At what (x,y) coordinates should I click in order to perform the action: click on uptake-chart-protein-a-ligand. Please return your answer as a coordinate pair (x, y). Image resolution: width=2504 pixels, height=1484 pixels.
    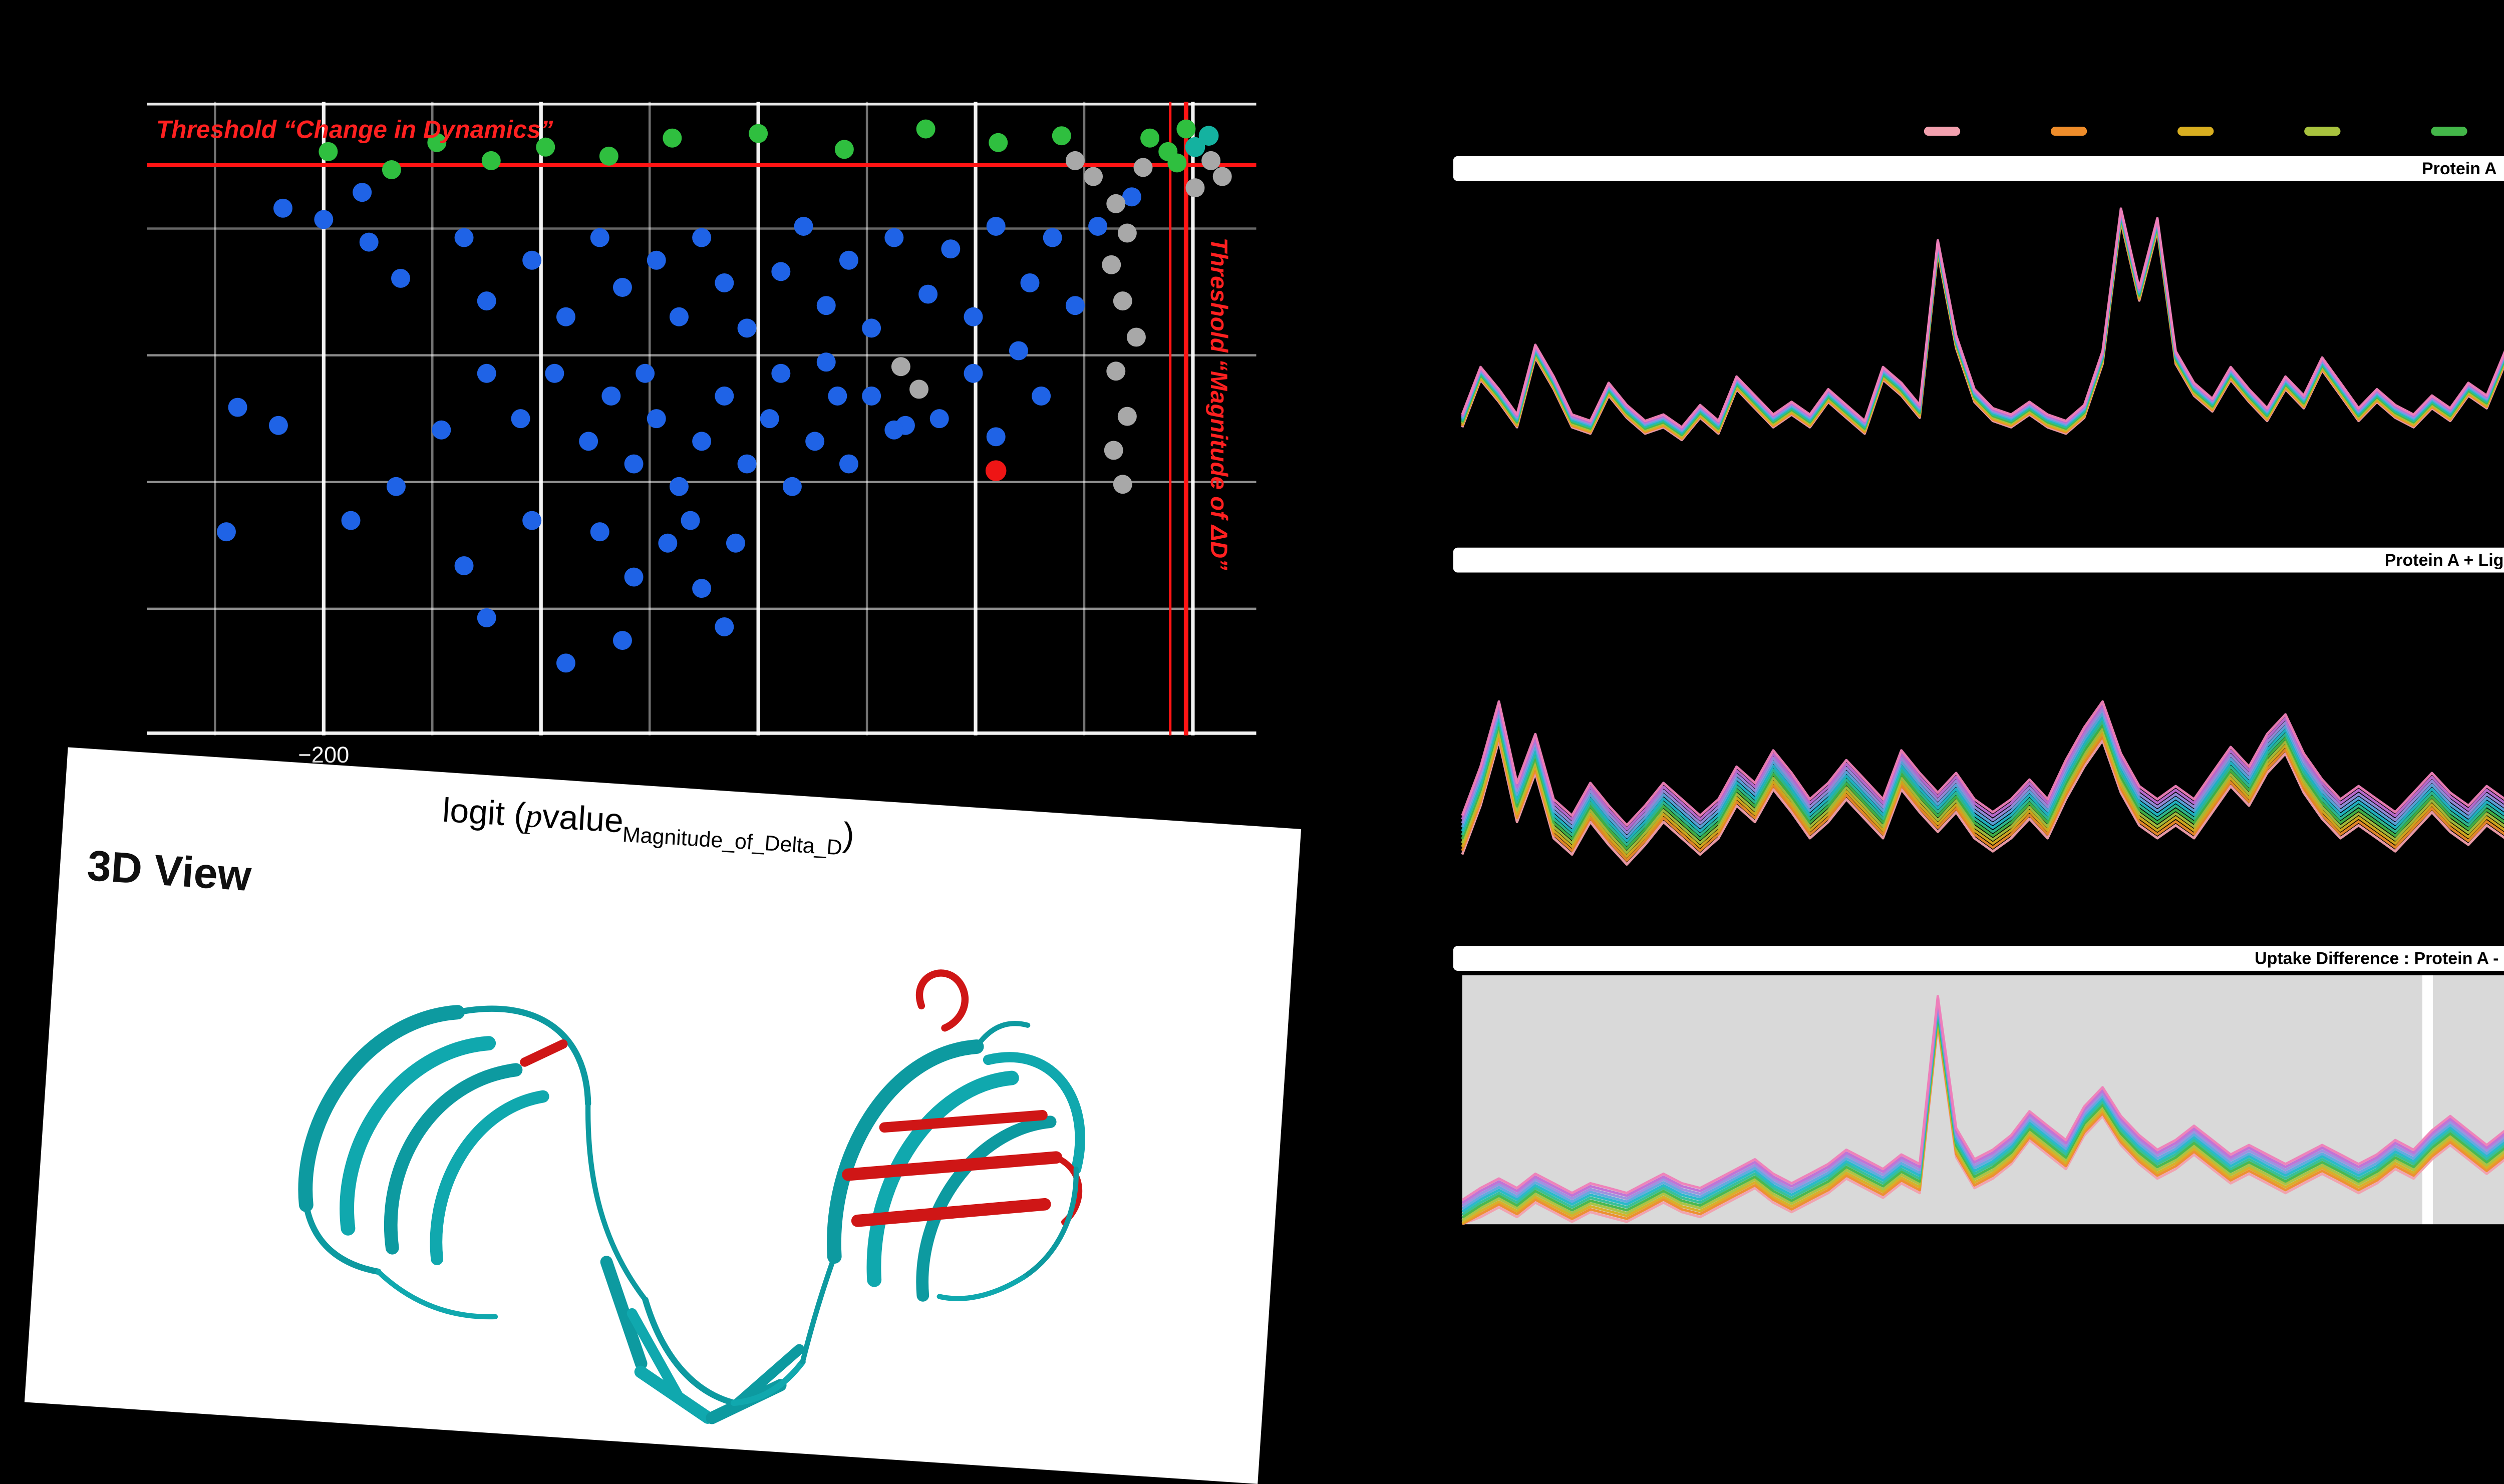
    Looking at the image, I should click on (1979, 751).